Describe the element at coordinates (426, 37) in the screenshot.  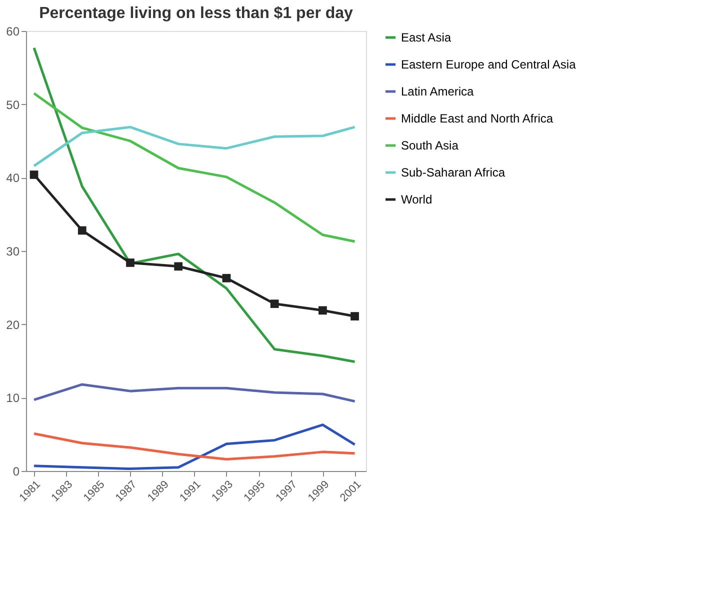
I see `legend-label: East Asia` at that location.